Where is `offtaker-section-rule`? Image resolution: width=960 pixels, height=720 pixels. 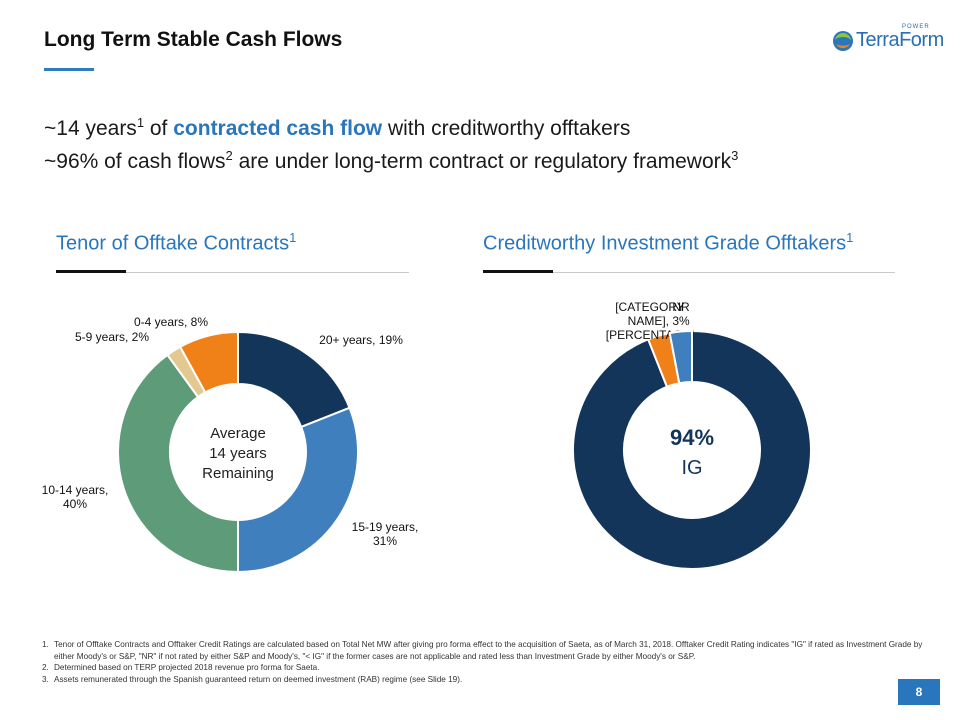 offtaker-section-rule is located at coordinates (689, 271).